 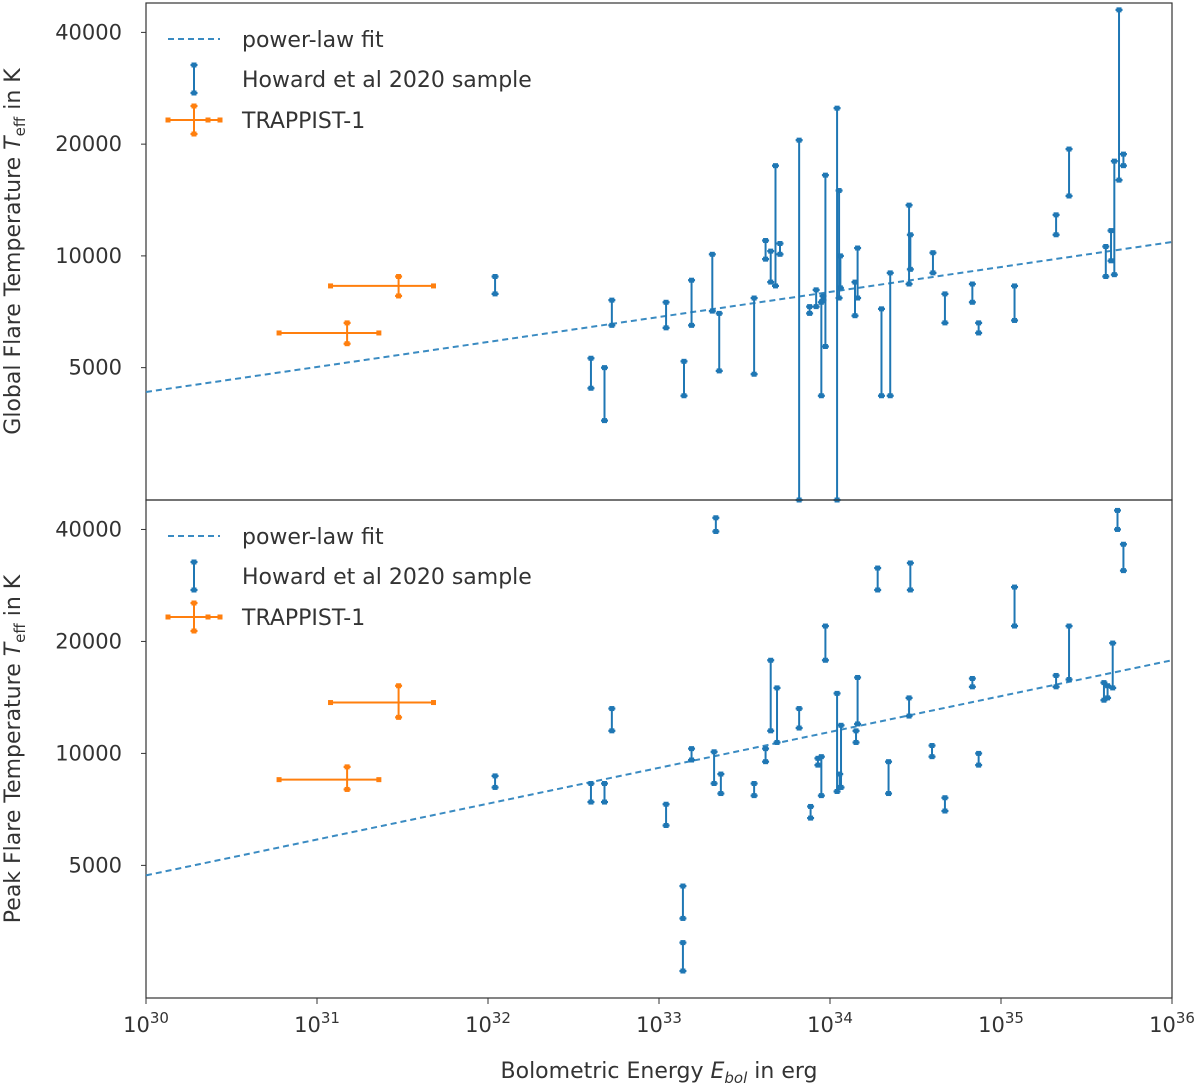 What do you see at coordinates (15, 748) in the screenshot?
I see `y-axis-label: Peak Flare Temperature Teff in K` at bounding box center [15, 748].